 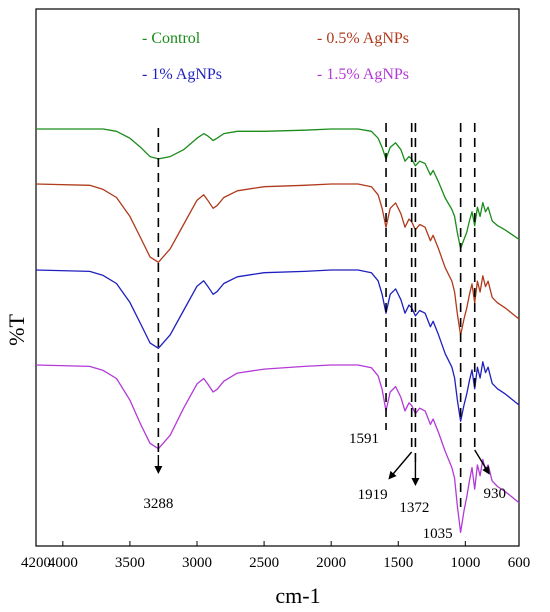 What do you see at coordinates (400, 465) in the screenshot?
I see `peak-arrow-1919` at bounding box center [400, 465].